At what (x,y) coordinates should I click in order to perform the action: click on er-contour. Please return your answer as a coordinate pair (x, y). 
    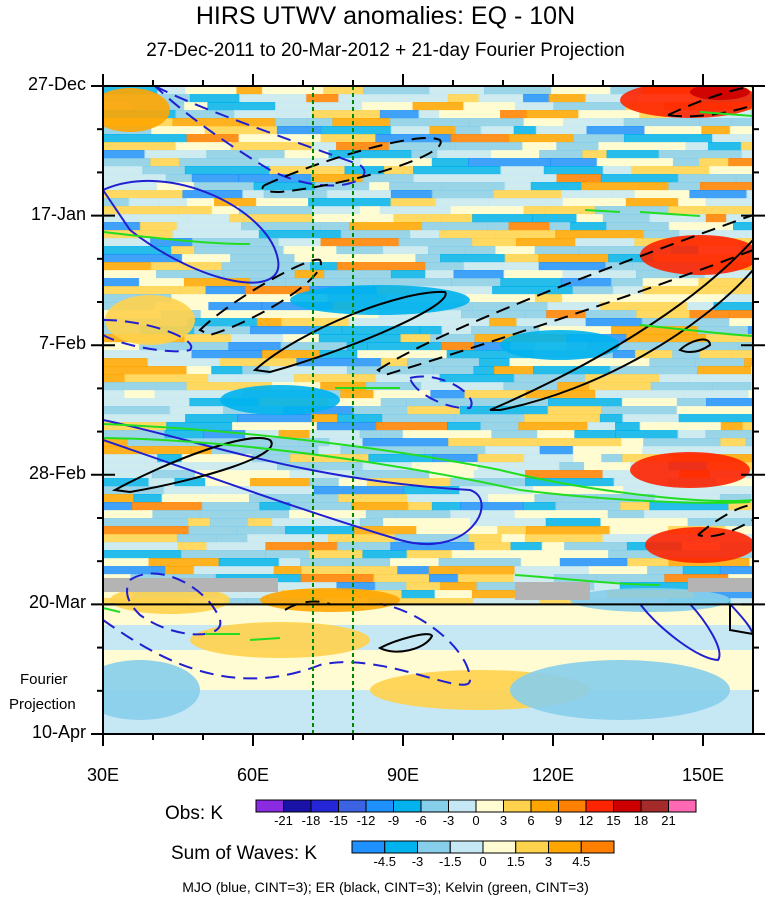
    Looking at the image, I should click on (741, 619).